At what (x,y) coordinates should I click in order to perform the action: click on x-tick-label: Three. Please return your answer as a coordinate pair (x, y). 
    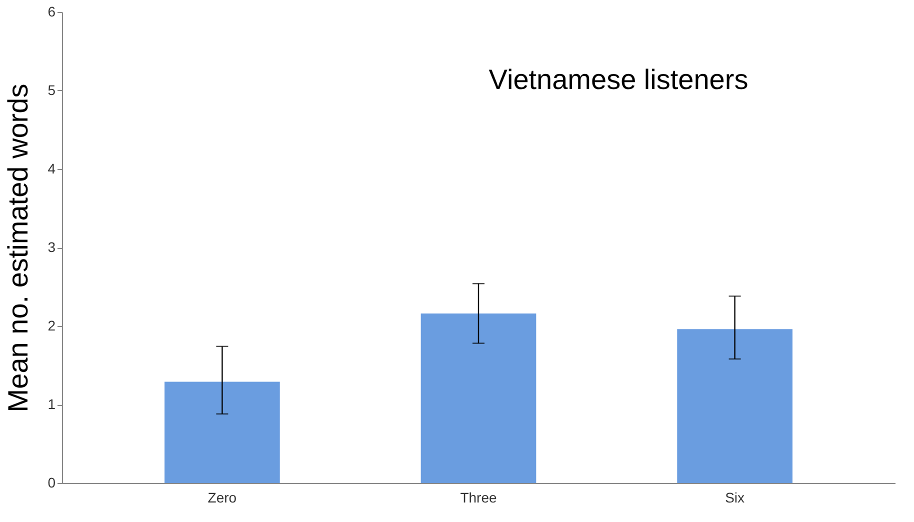
    Looking at the image, I should click on (478, 498).